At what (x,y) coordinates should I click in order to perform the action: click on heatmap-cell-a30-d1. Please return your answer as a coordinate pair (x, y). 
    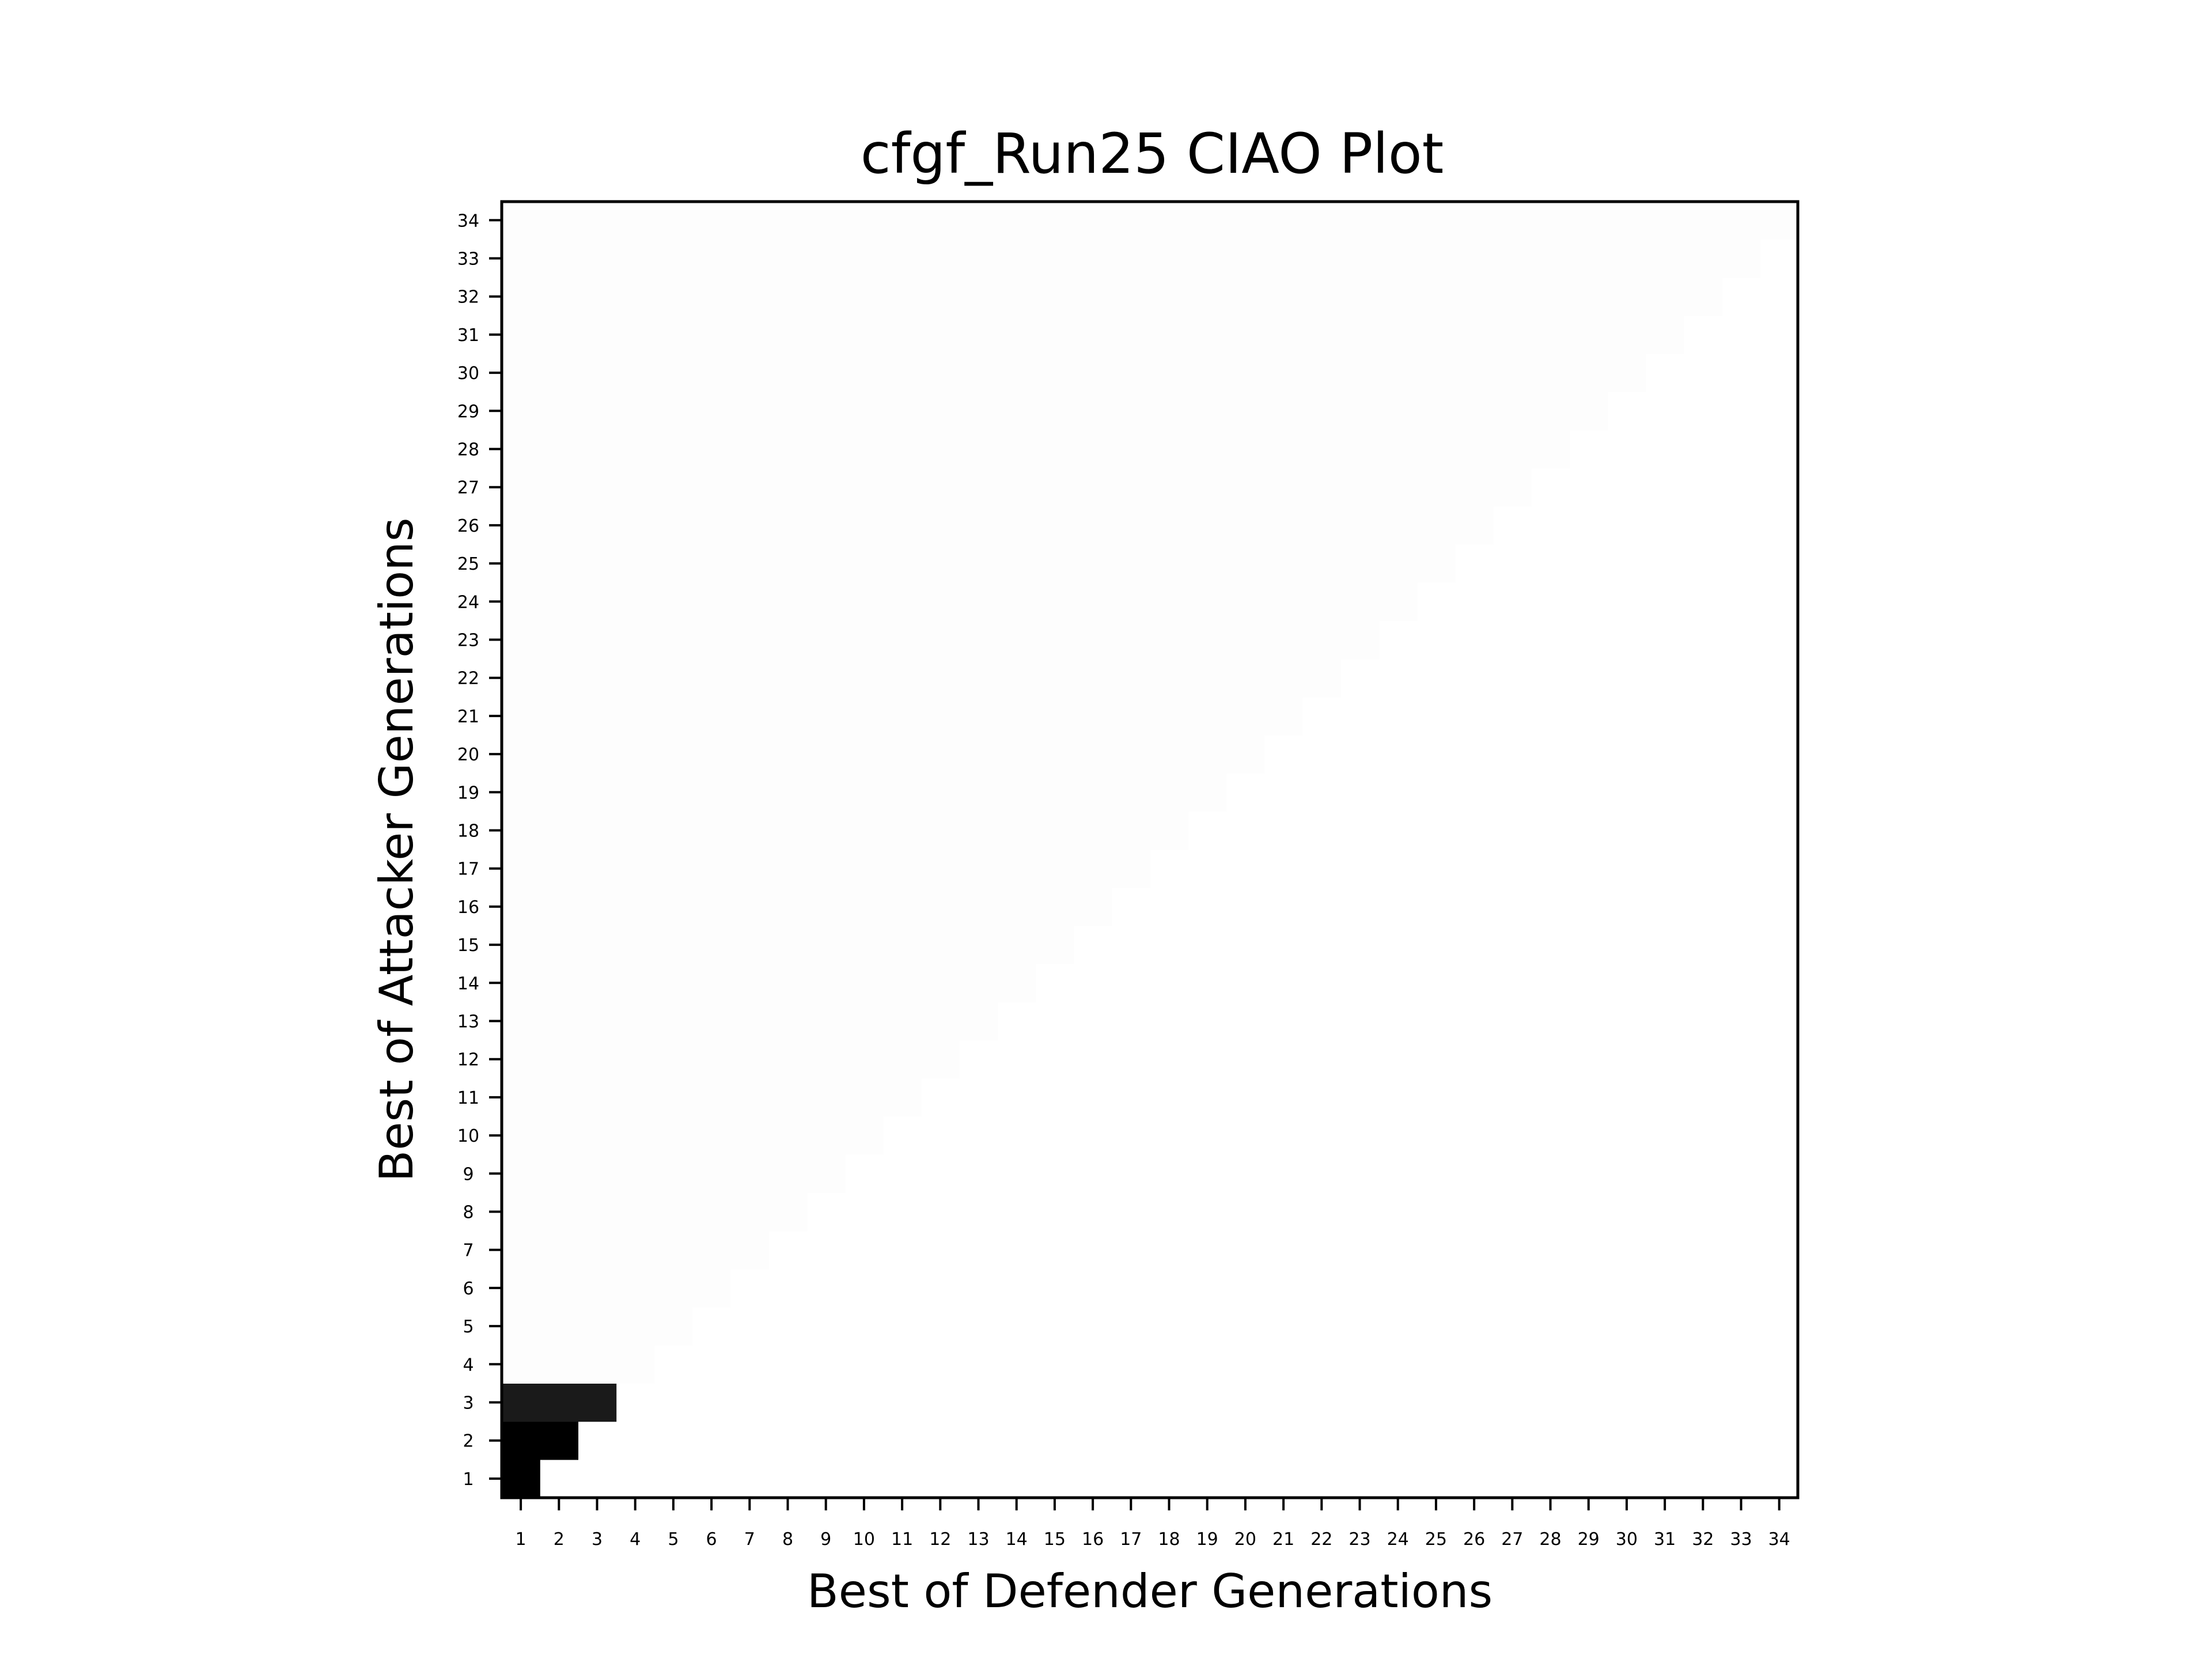
    Looking at the image, I should click on (521, 373).